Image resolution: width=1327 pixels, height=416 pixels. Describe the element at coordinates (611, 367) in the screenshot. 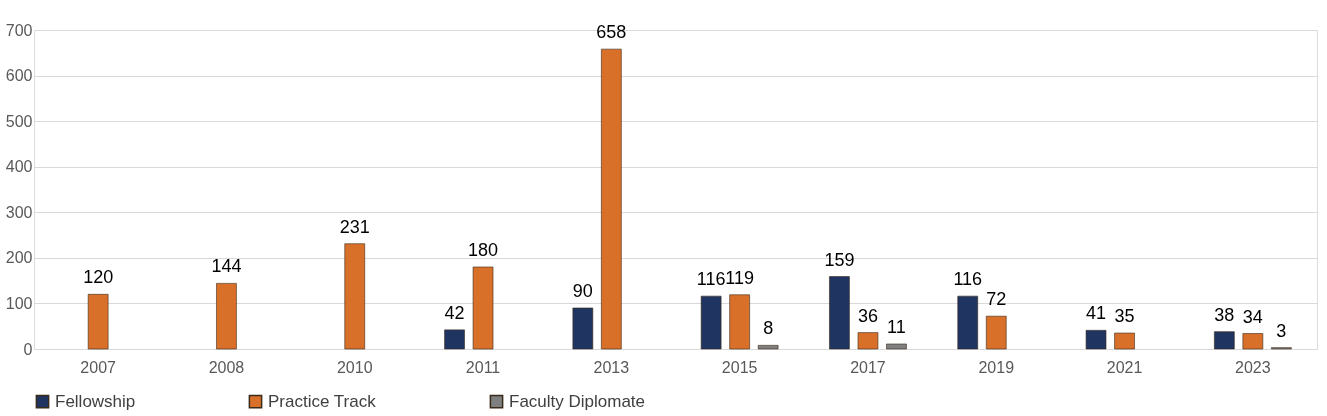

I see `x-tick-label: 2013` at that location.